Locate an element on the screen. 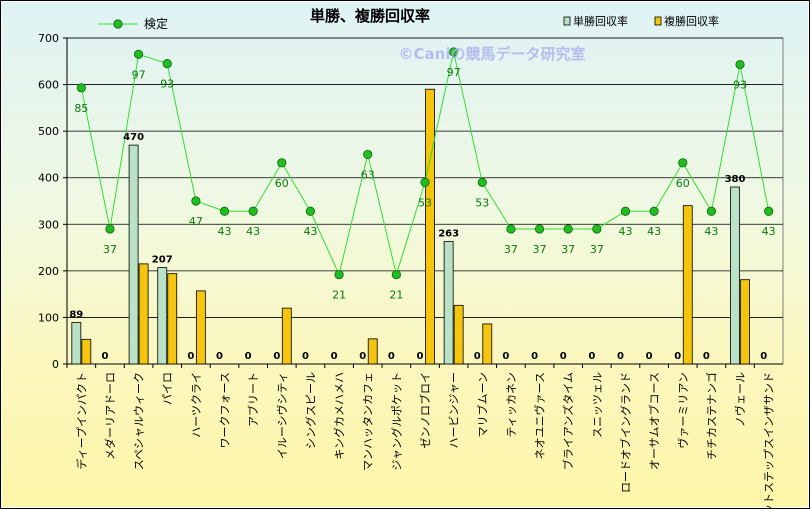  bar-value-label: 89 is located at coordinates (76, 315).